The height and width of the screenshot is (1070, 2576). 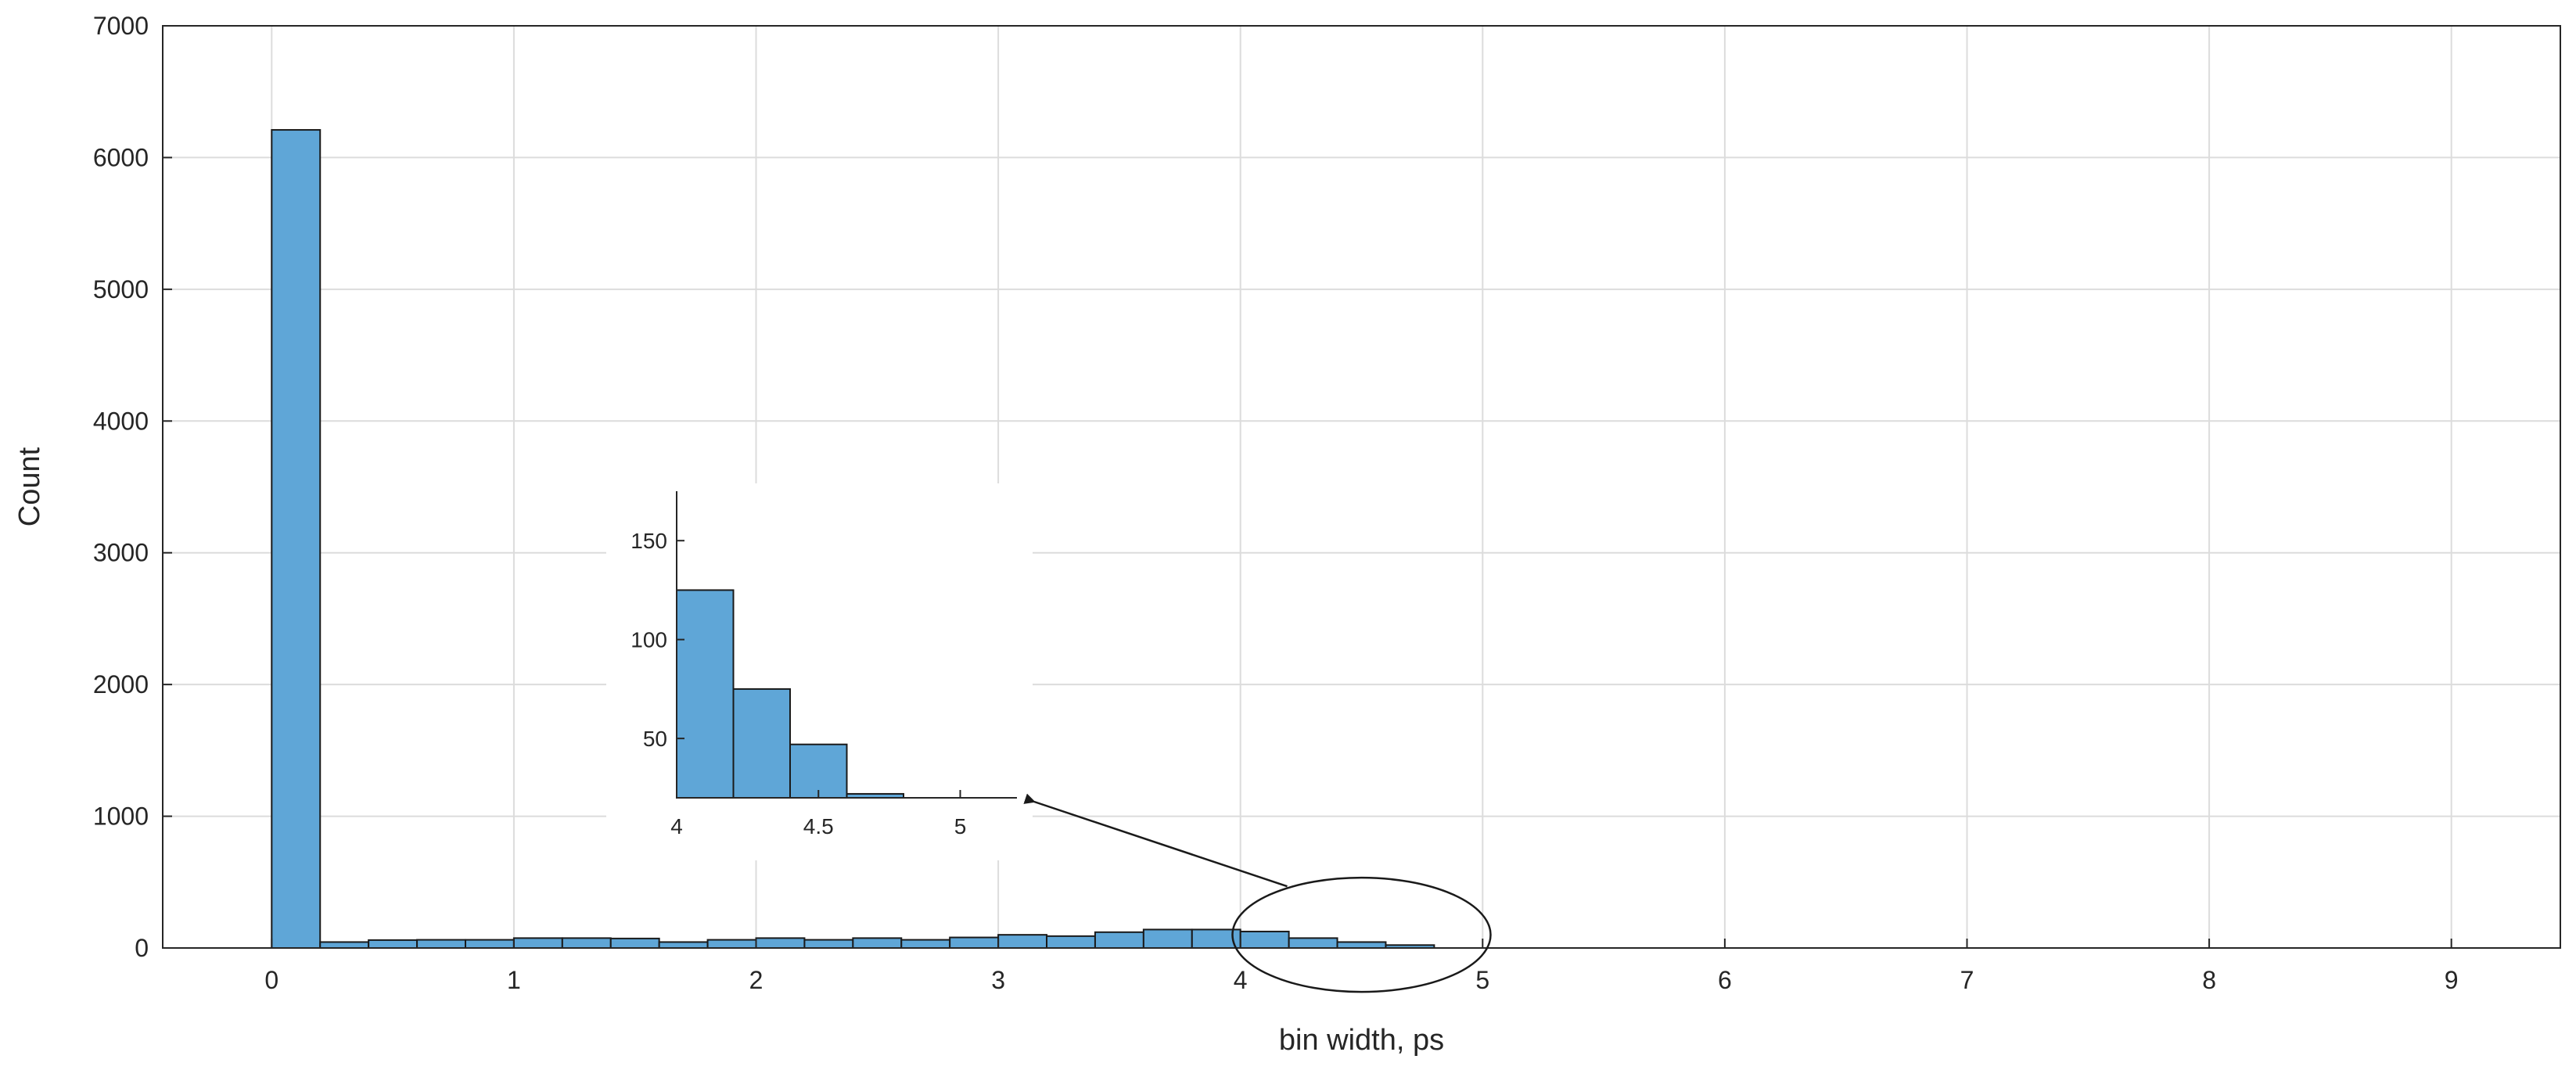 What do you see at coordinates (121, 421) in the screenshot?
I see `y-tick-label: 4000` at bounding box center [121, 421].